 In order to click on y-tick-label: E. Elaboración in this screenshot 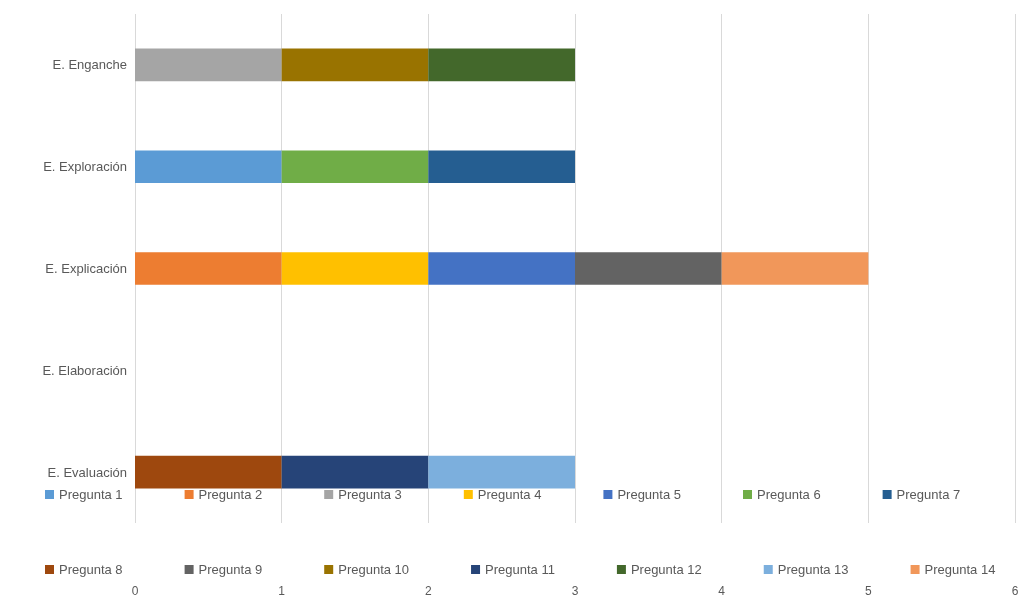, I will do `click(84, 370)`.